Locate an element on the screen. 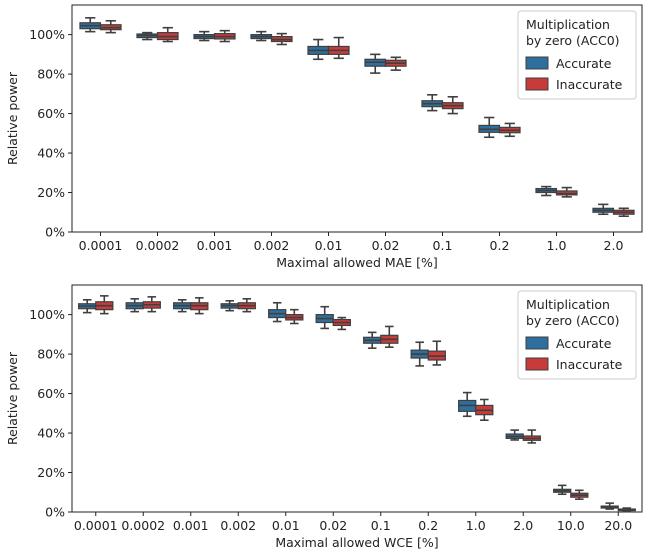 This screenshot has width=645, height=555. box-accurate-10.0 is located at coordinates (562, 490).